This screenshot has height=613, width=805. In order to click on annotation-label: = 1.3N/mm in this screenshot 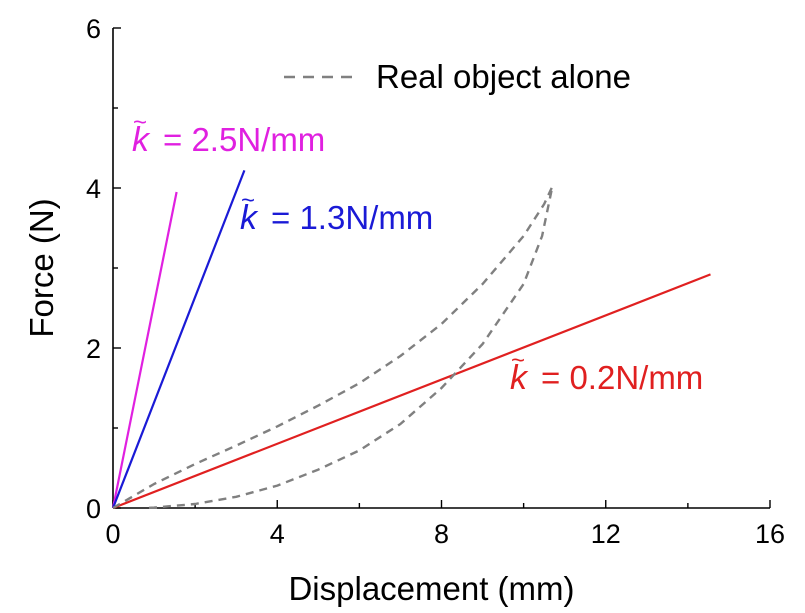, I will do `click(352, 217)`.